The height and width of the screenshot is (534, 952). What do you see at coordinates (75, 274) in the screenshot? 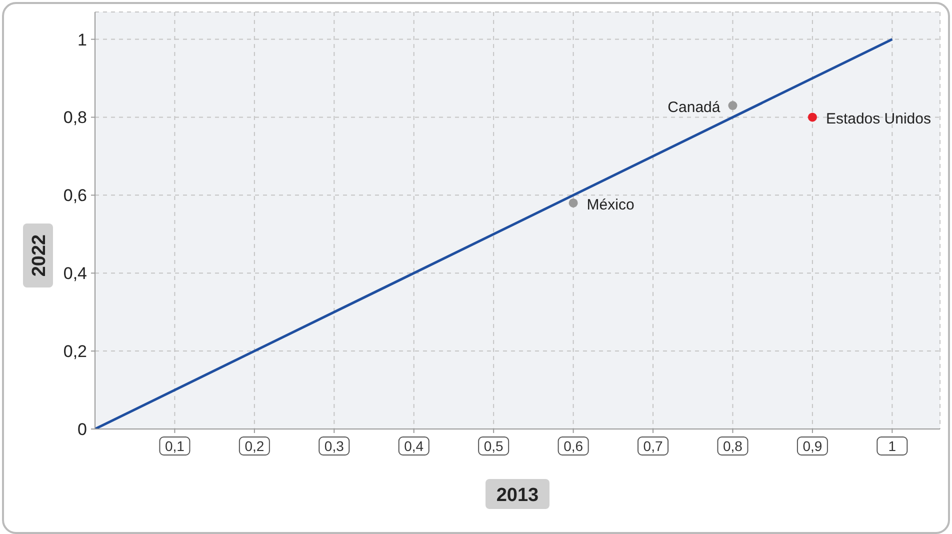
I see `y-tick-label: 0,4` at bounding box center [75, 274].